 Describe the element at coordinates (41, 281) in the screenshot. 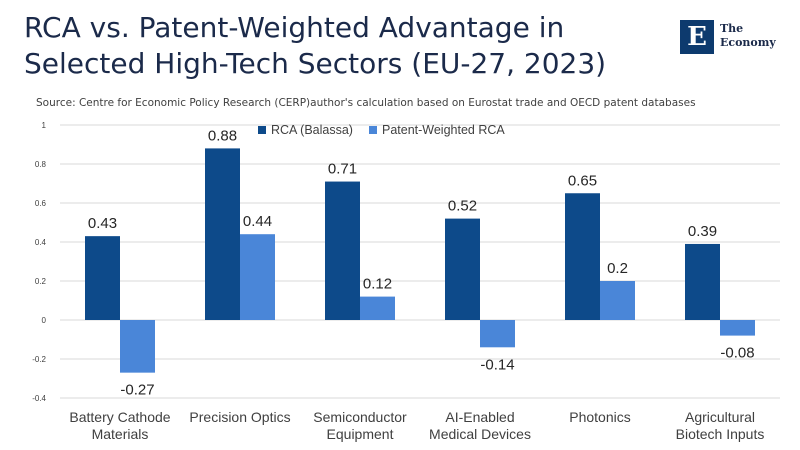

I see `y-tick-label: 0.2` at that location.